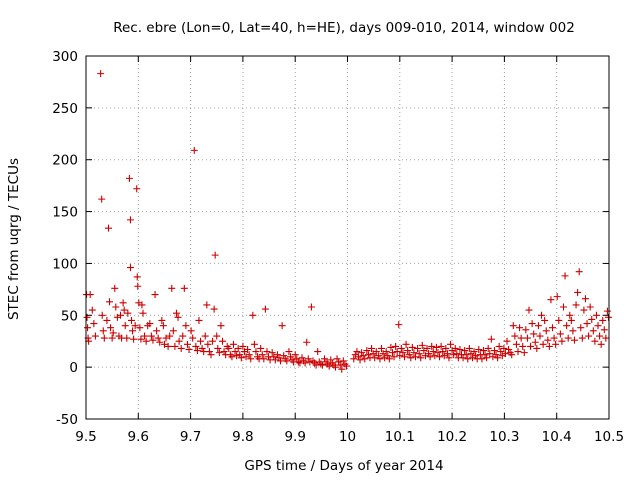 The image size is (640, 480). I want to click on x-axis-label: GPS time / Days of year 2014, so click(343, 466).